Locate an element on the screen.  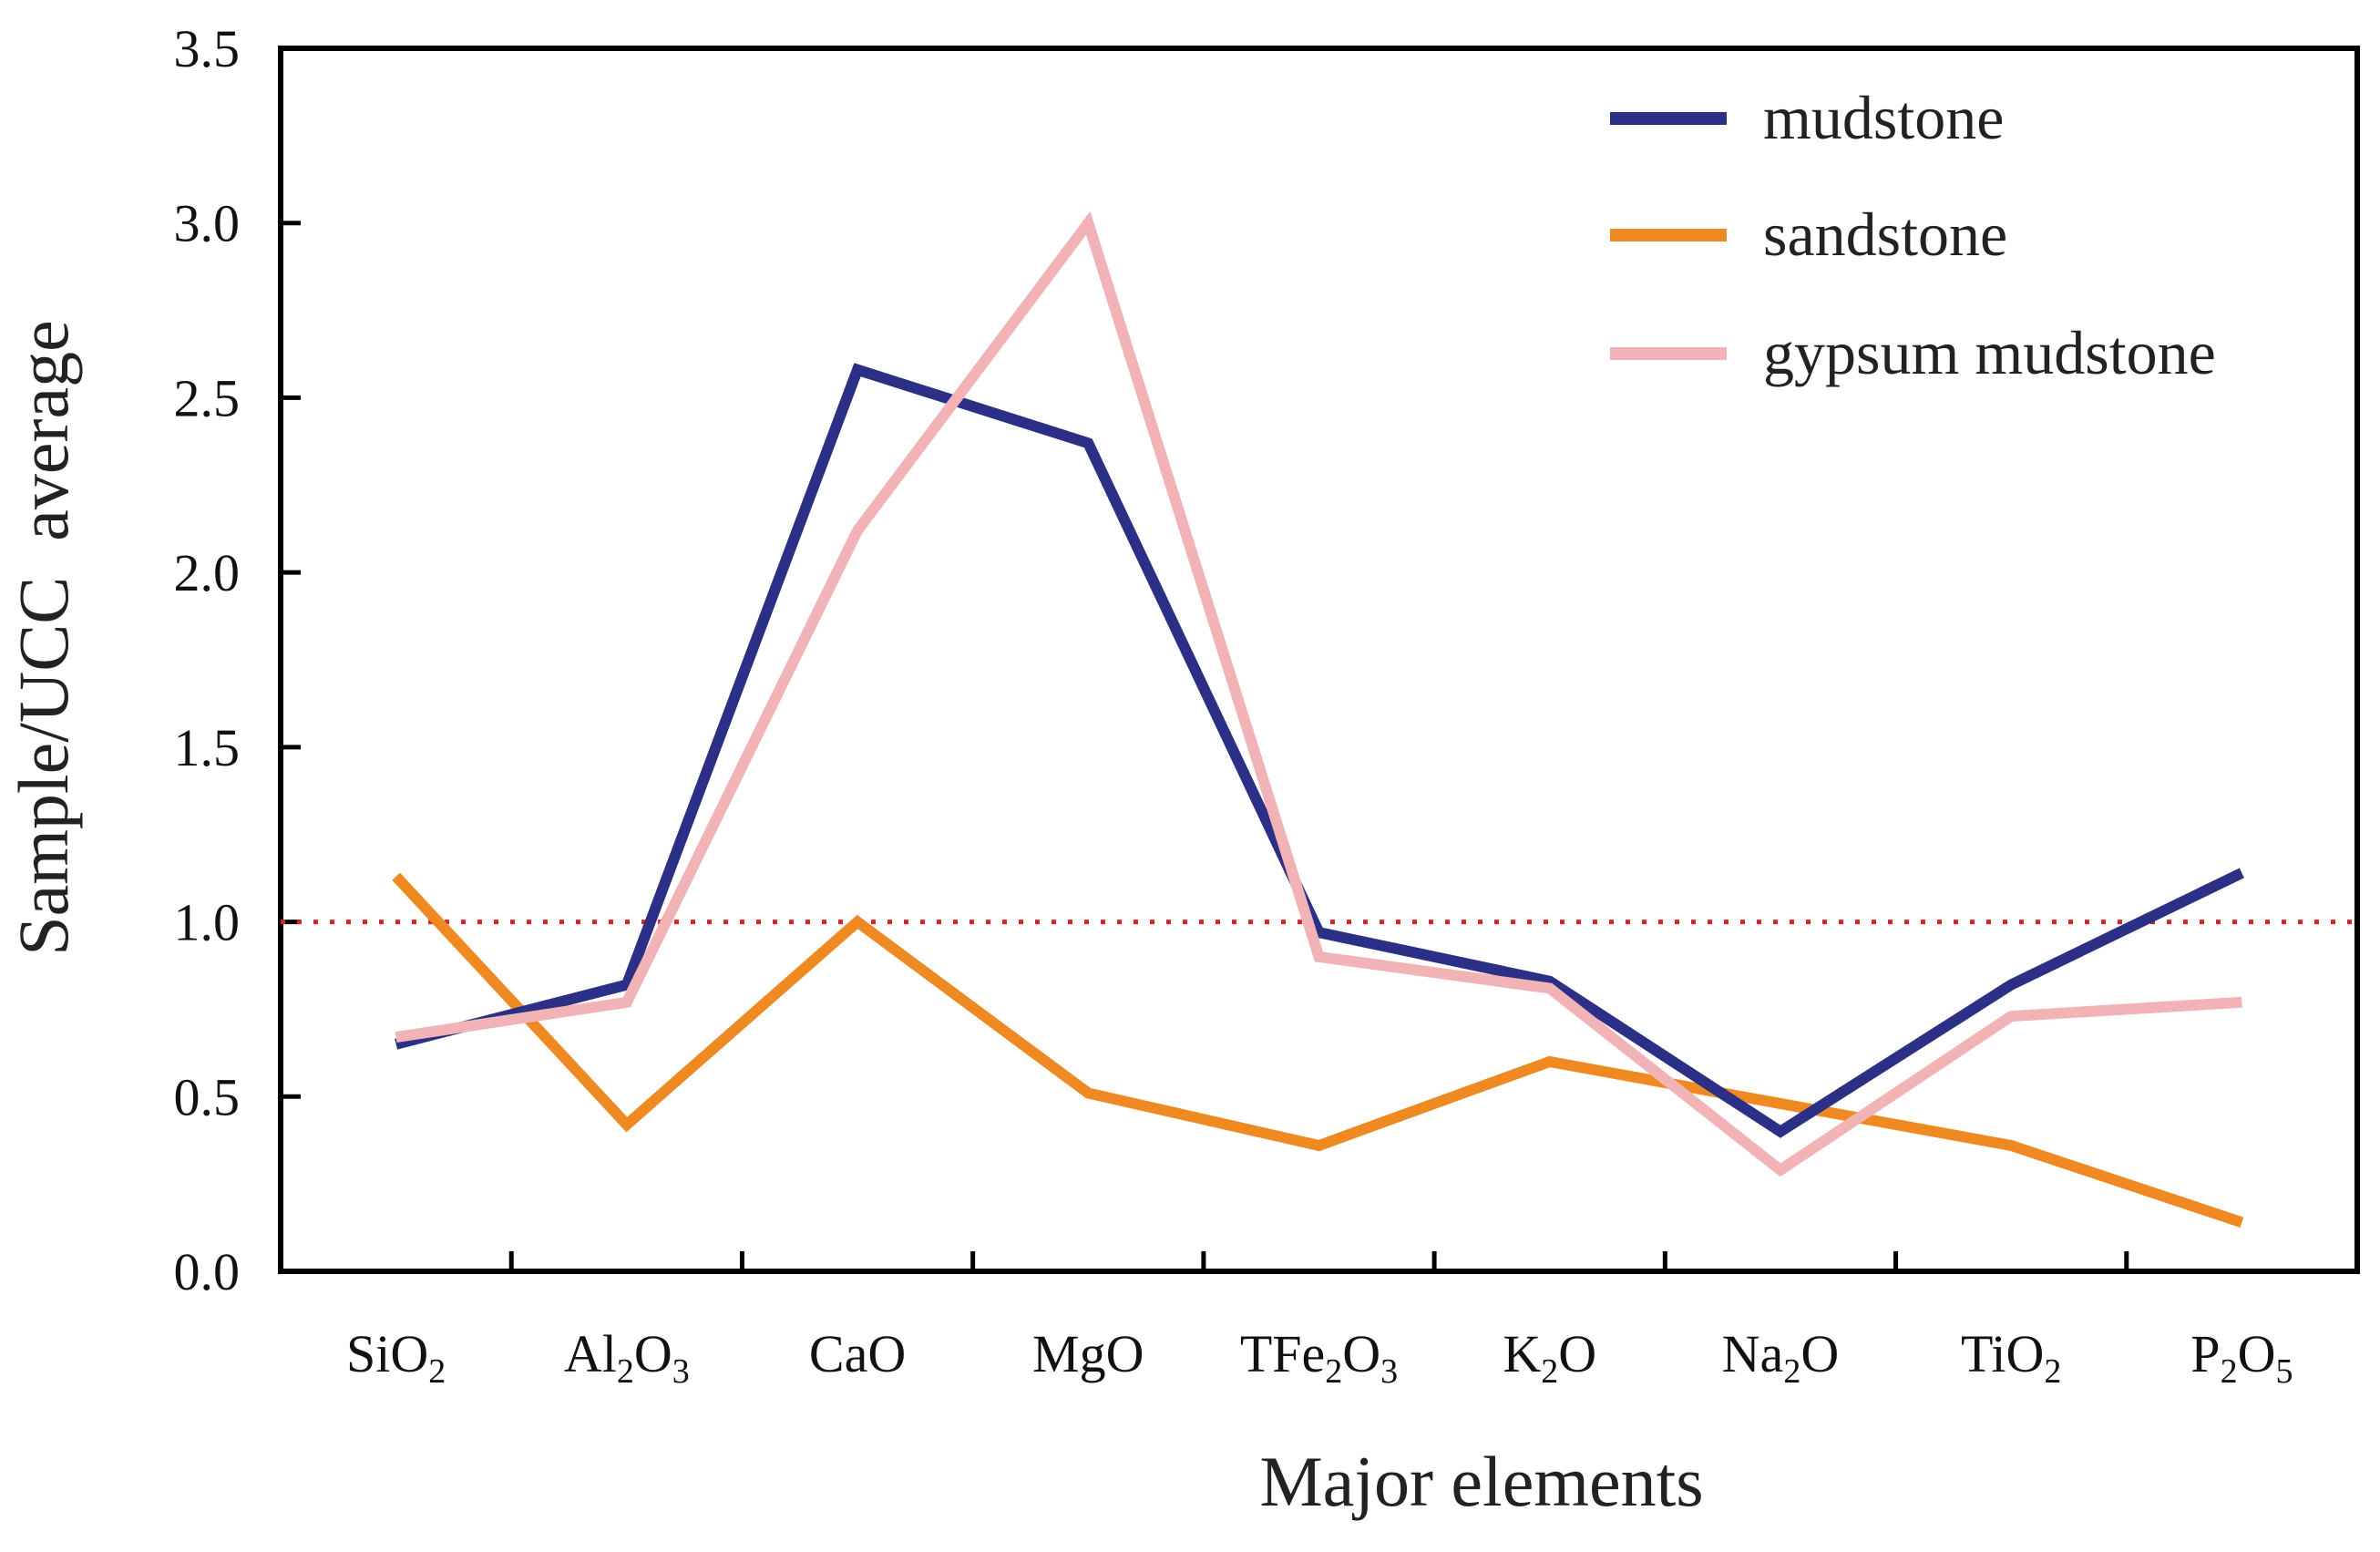
y-tick-label: 0.5 is located at coordinates (208, 1096).